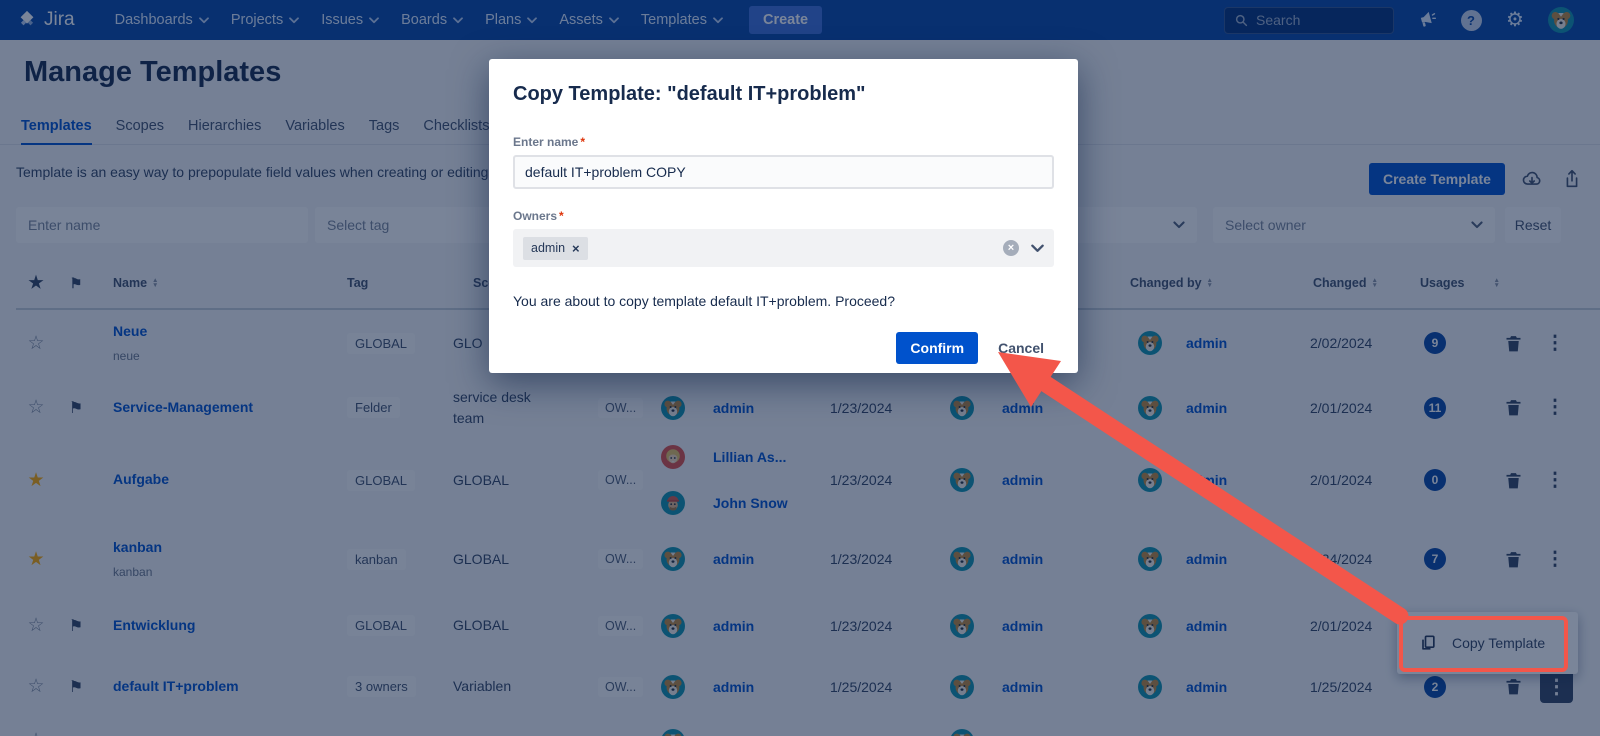  What do you see at coordinates (783, 172) in the screenshot?
I see `template-name-input` at bounding box center [783, 172].